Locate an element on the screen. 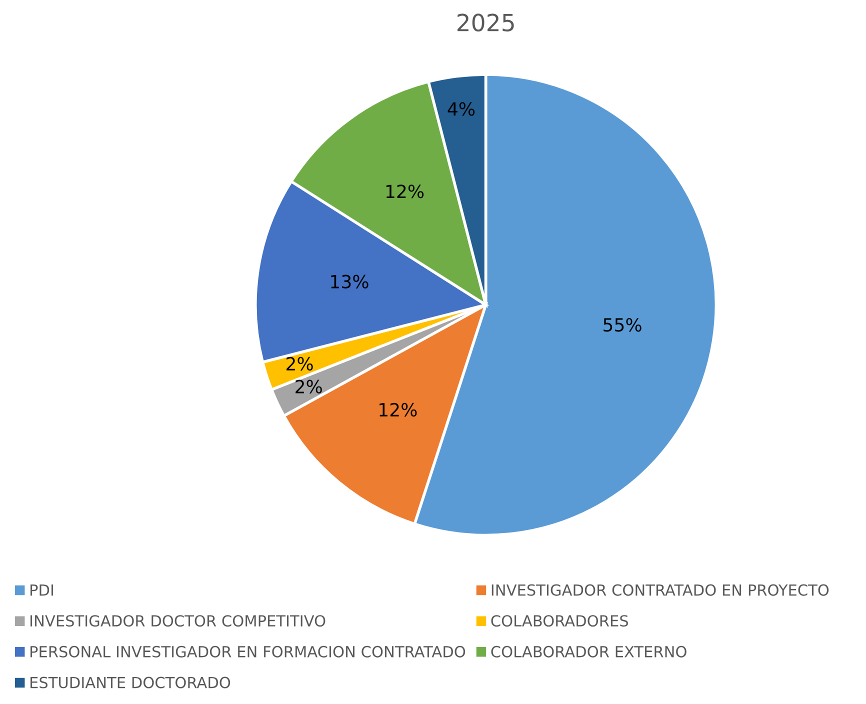 This screenshot has height=704, width=866. legend-label: COLABORADORES is located at coordinates (559, 621).